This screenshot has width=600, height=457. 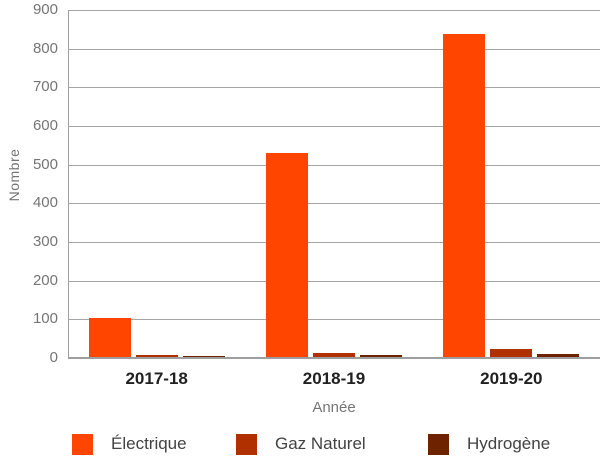 I want to click on x-axis-title: Année, so click(x=334, y=407).